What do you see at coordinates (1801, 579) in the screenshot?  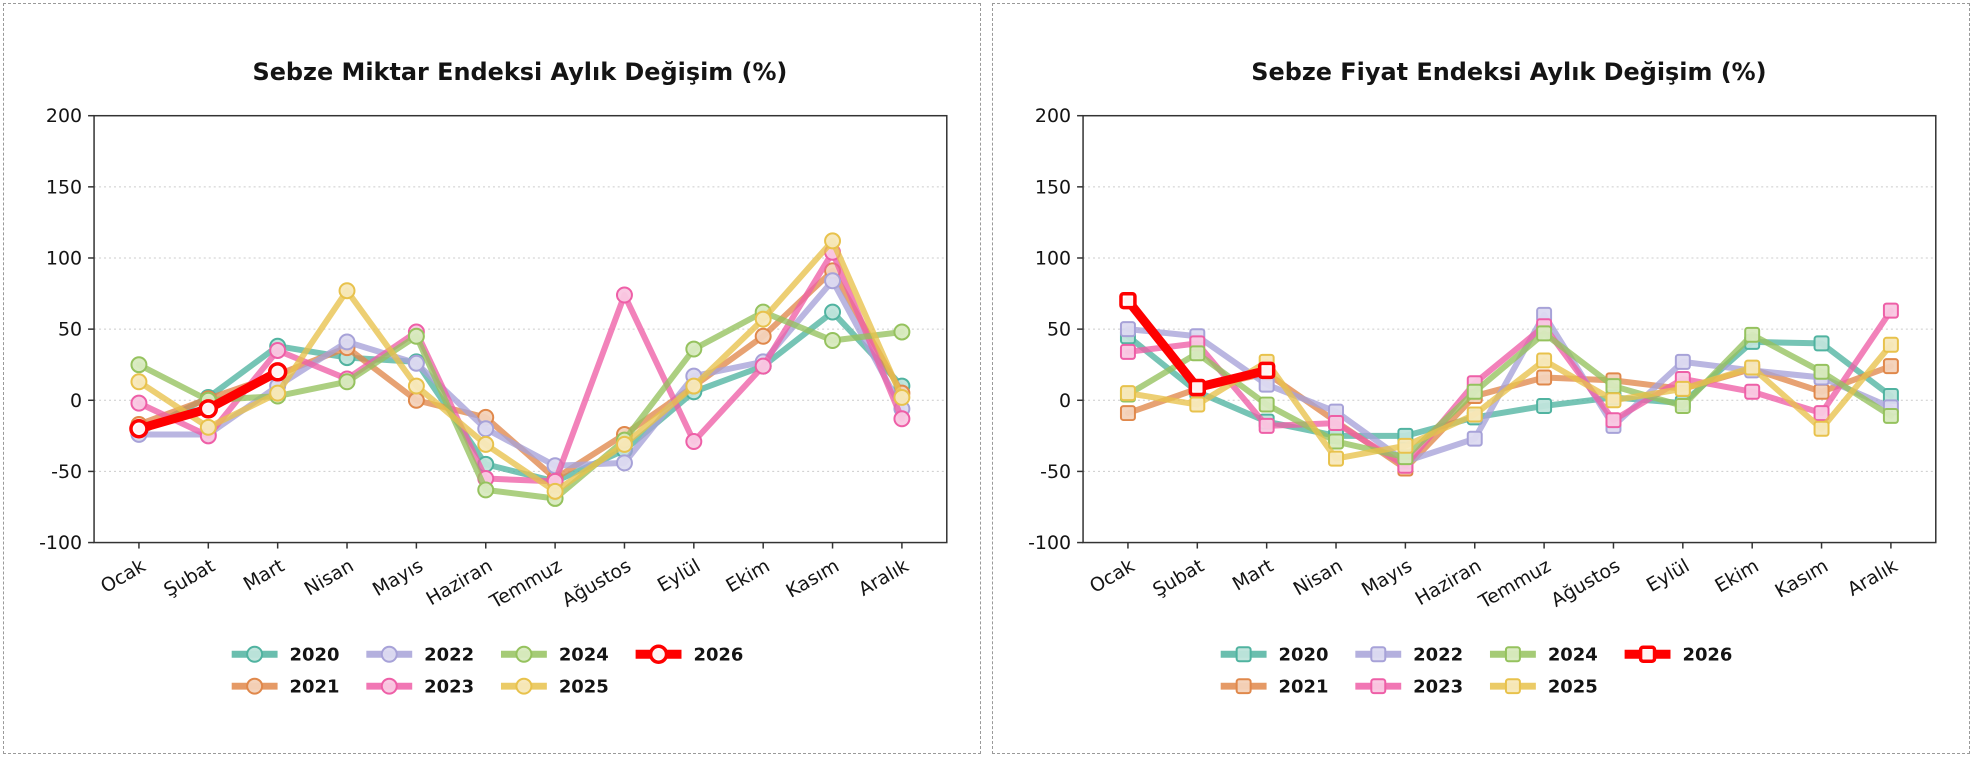 I see `x-tick-label: Kasım` at bounding box center [1801, 579].